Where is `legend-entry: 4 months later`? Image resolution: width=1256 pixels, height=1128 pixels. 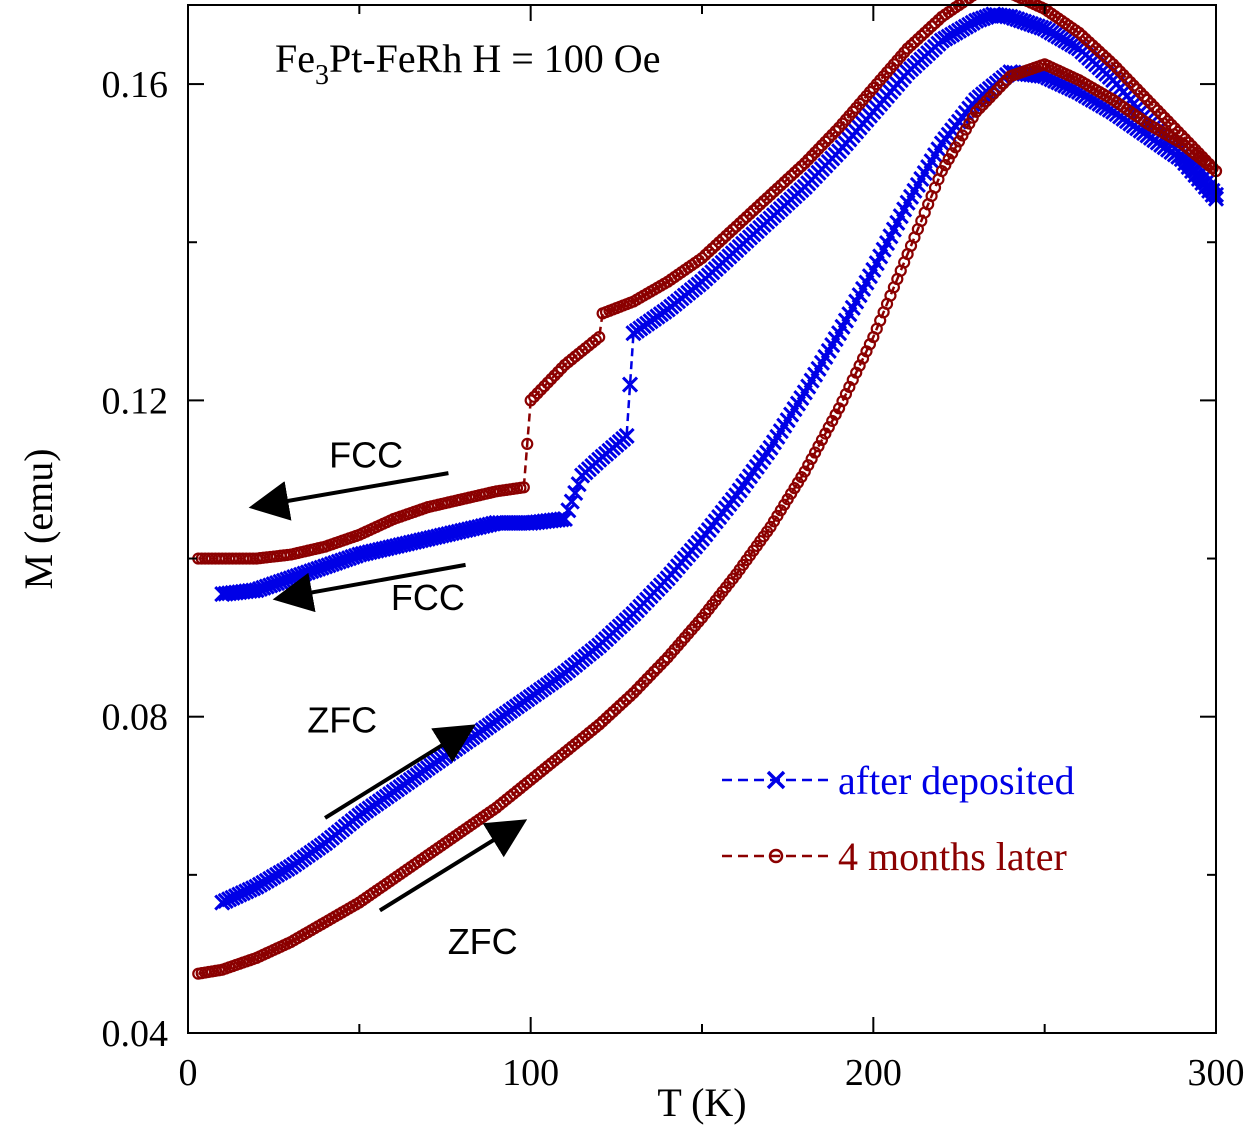
legend-entry: 4 months later is located at coordinates (894, 856).